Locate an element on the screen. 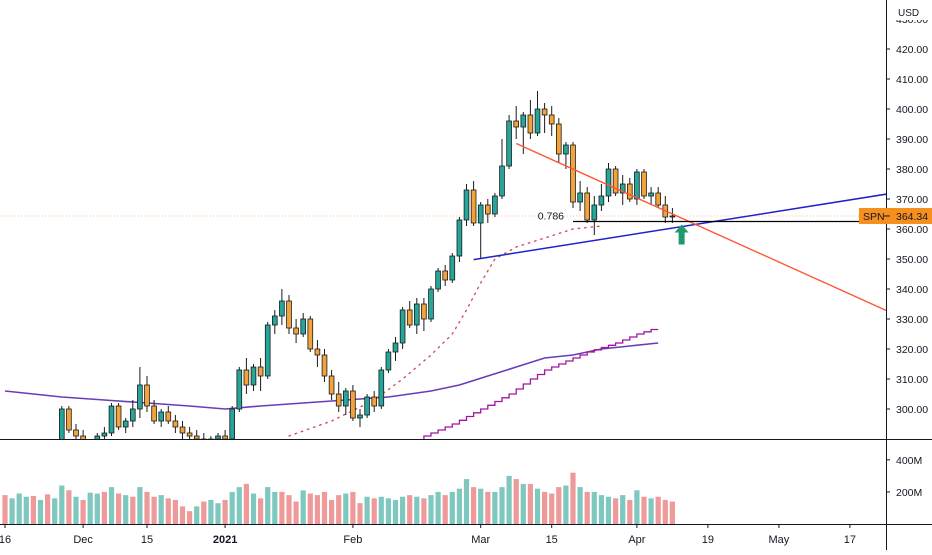  buy-arrow-icon is located at coordinates (681, 234).